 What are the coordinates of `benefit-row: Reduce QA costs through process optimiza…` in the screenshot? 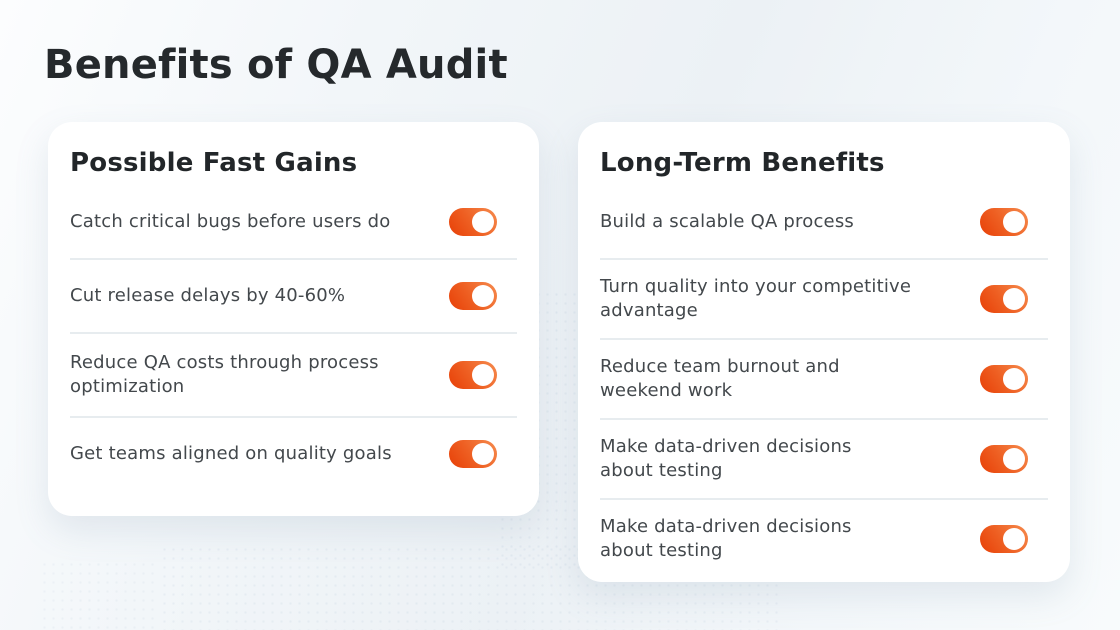 It's located at (293, 376).